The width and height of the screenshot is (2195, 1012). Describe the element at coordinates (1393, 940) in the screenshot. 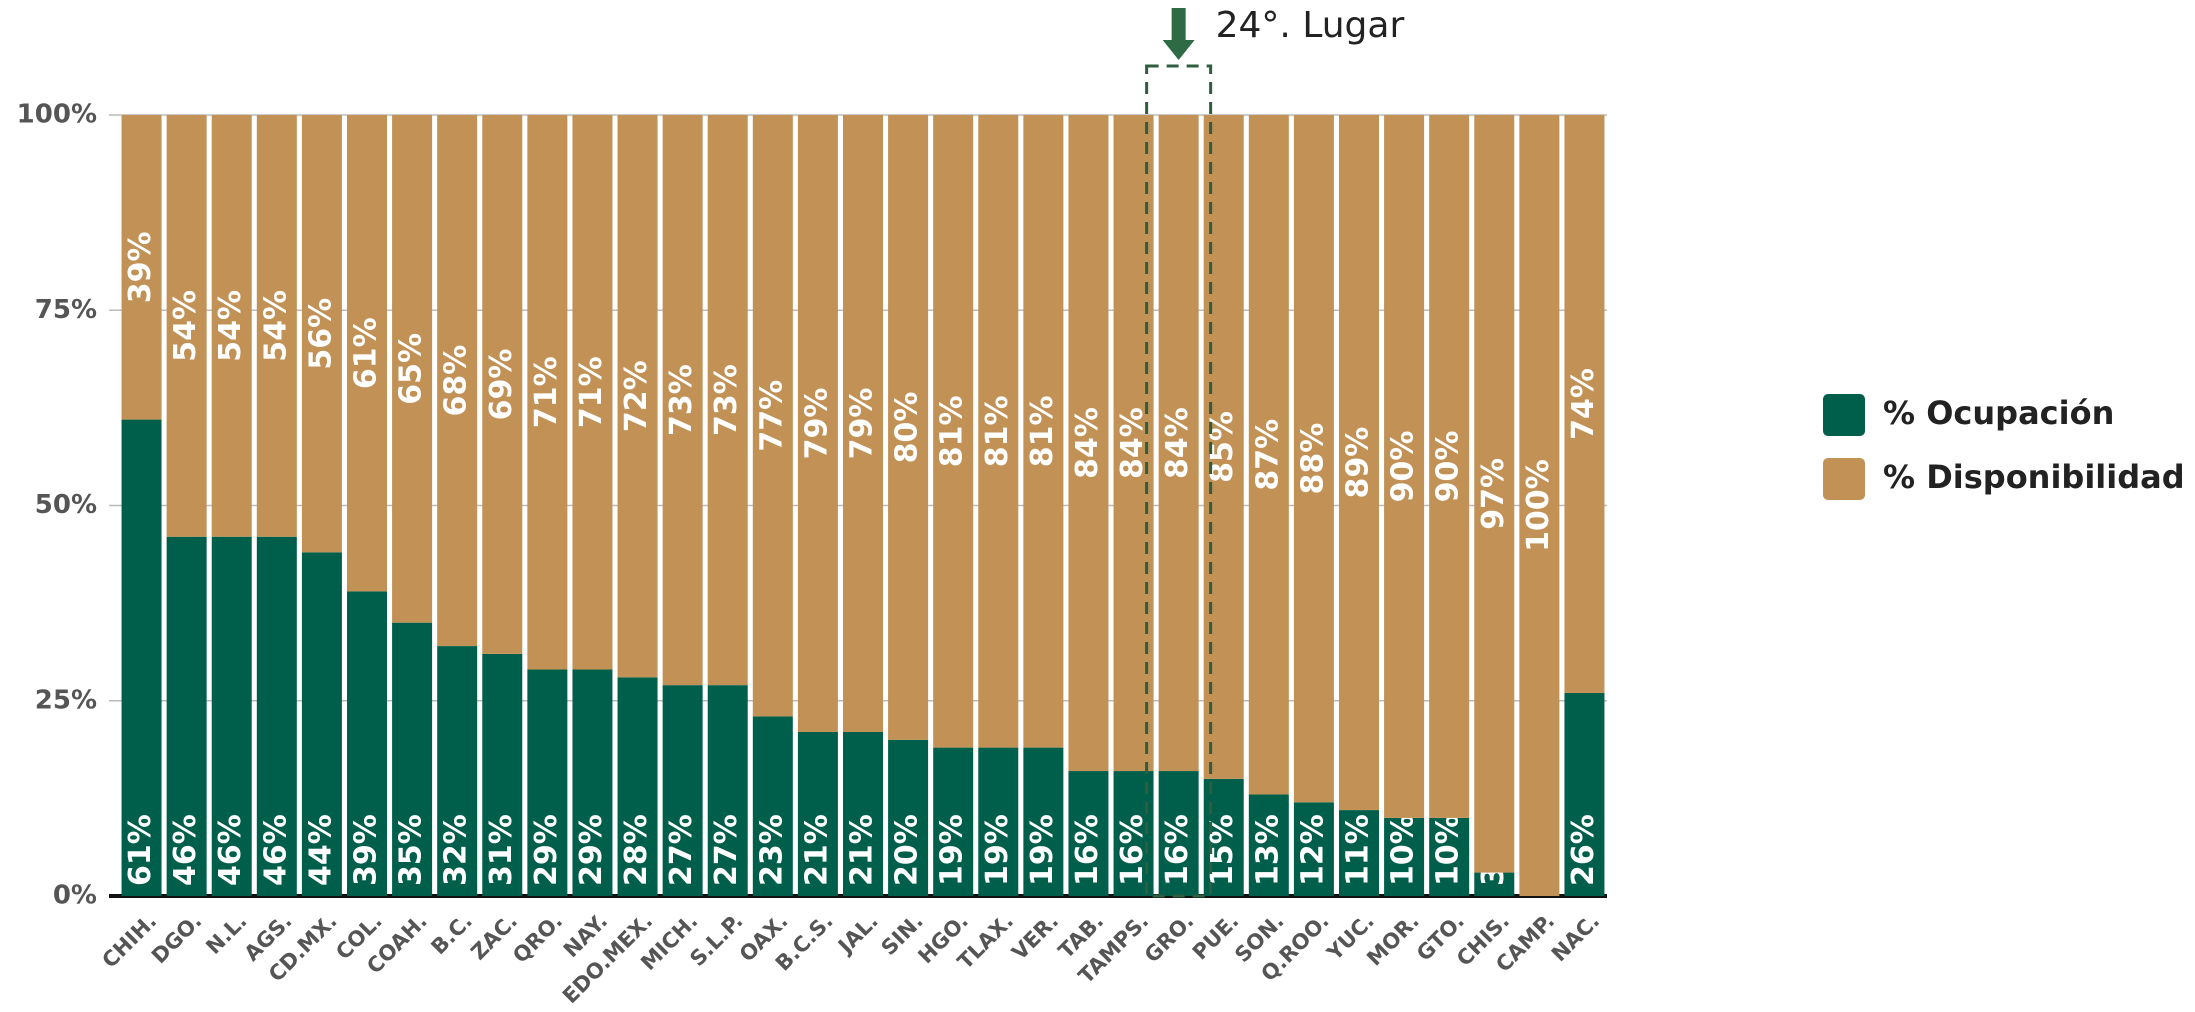

I see `x-tick-label: MOR.` at that location.